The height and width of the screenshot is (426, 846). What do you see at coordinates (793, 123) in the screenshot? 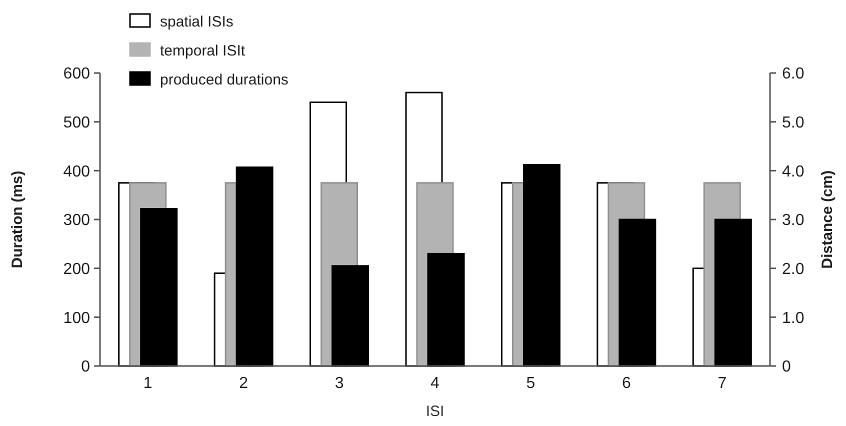
I see `y2-tick-label: 5.0` at bounding box center [793, 123].